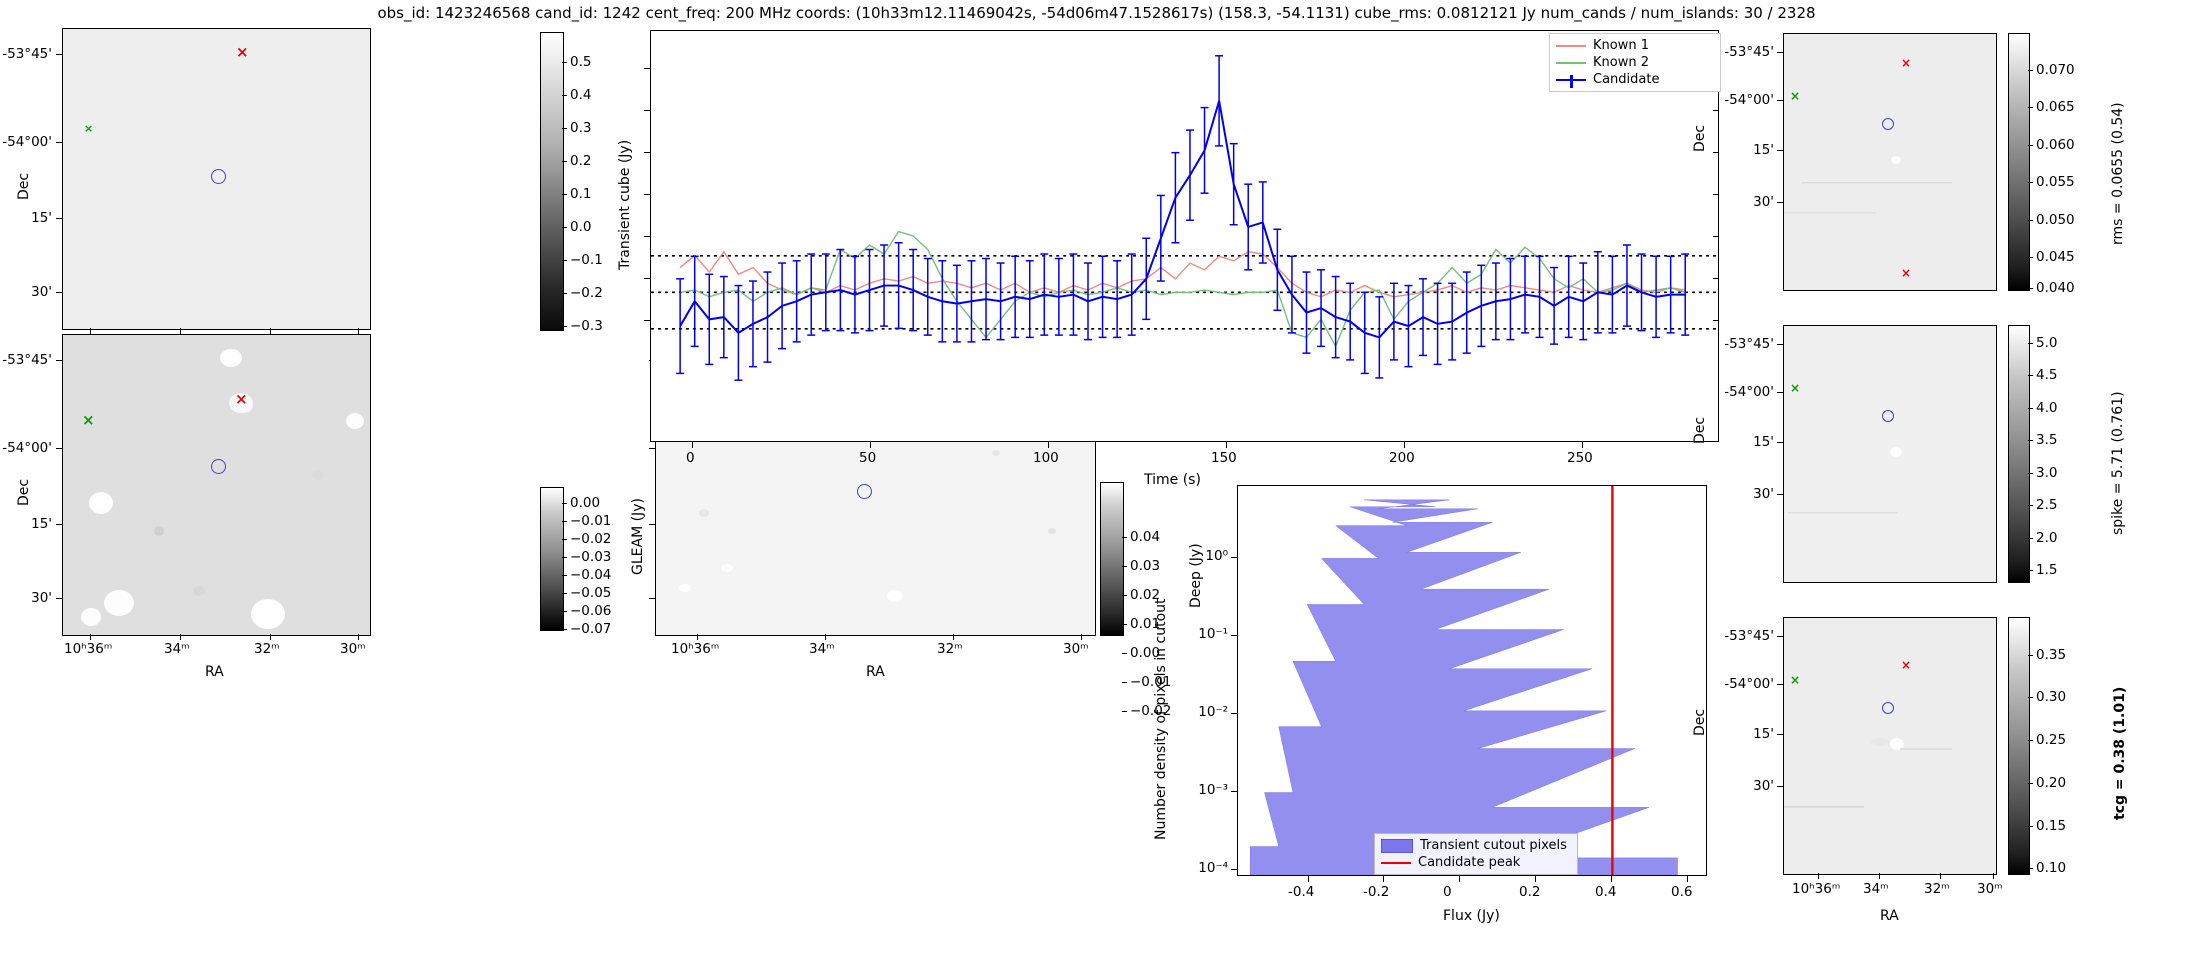 The height and width of the screenshot is (960, 2193). I want to click on colorbar-tick-label: 0.02, so click(1145, 595).